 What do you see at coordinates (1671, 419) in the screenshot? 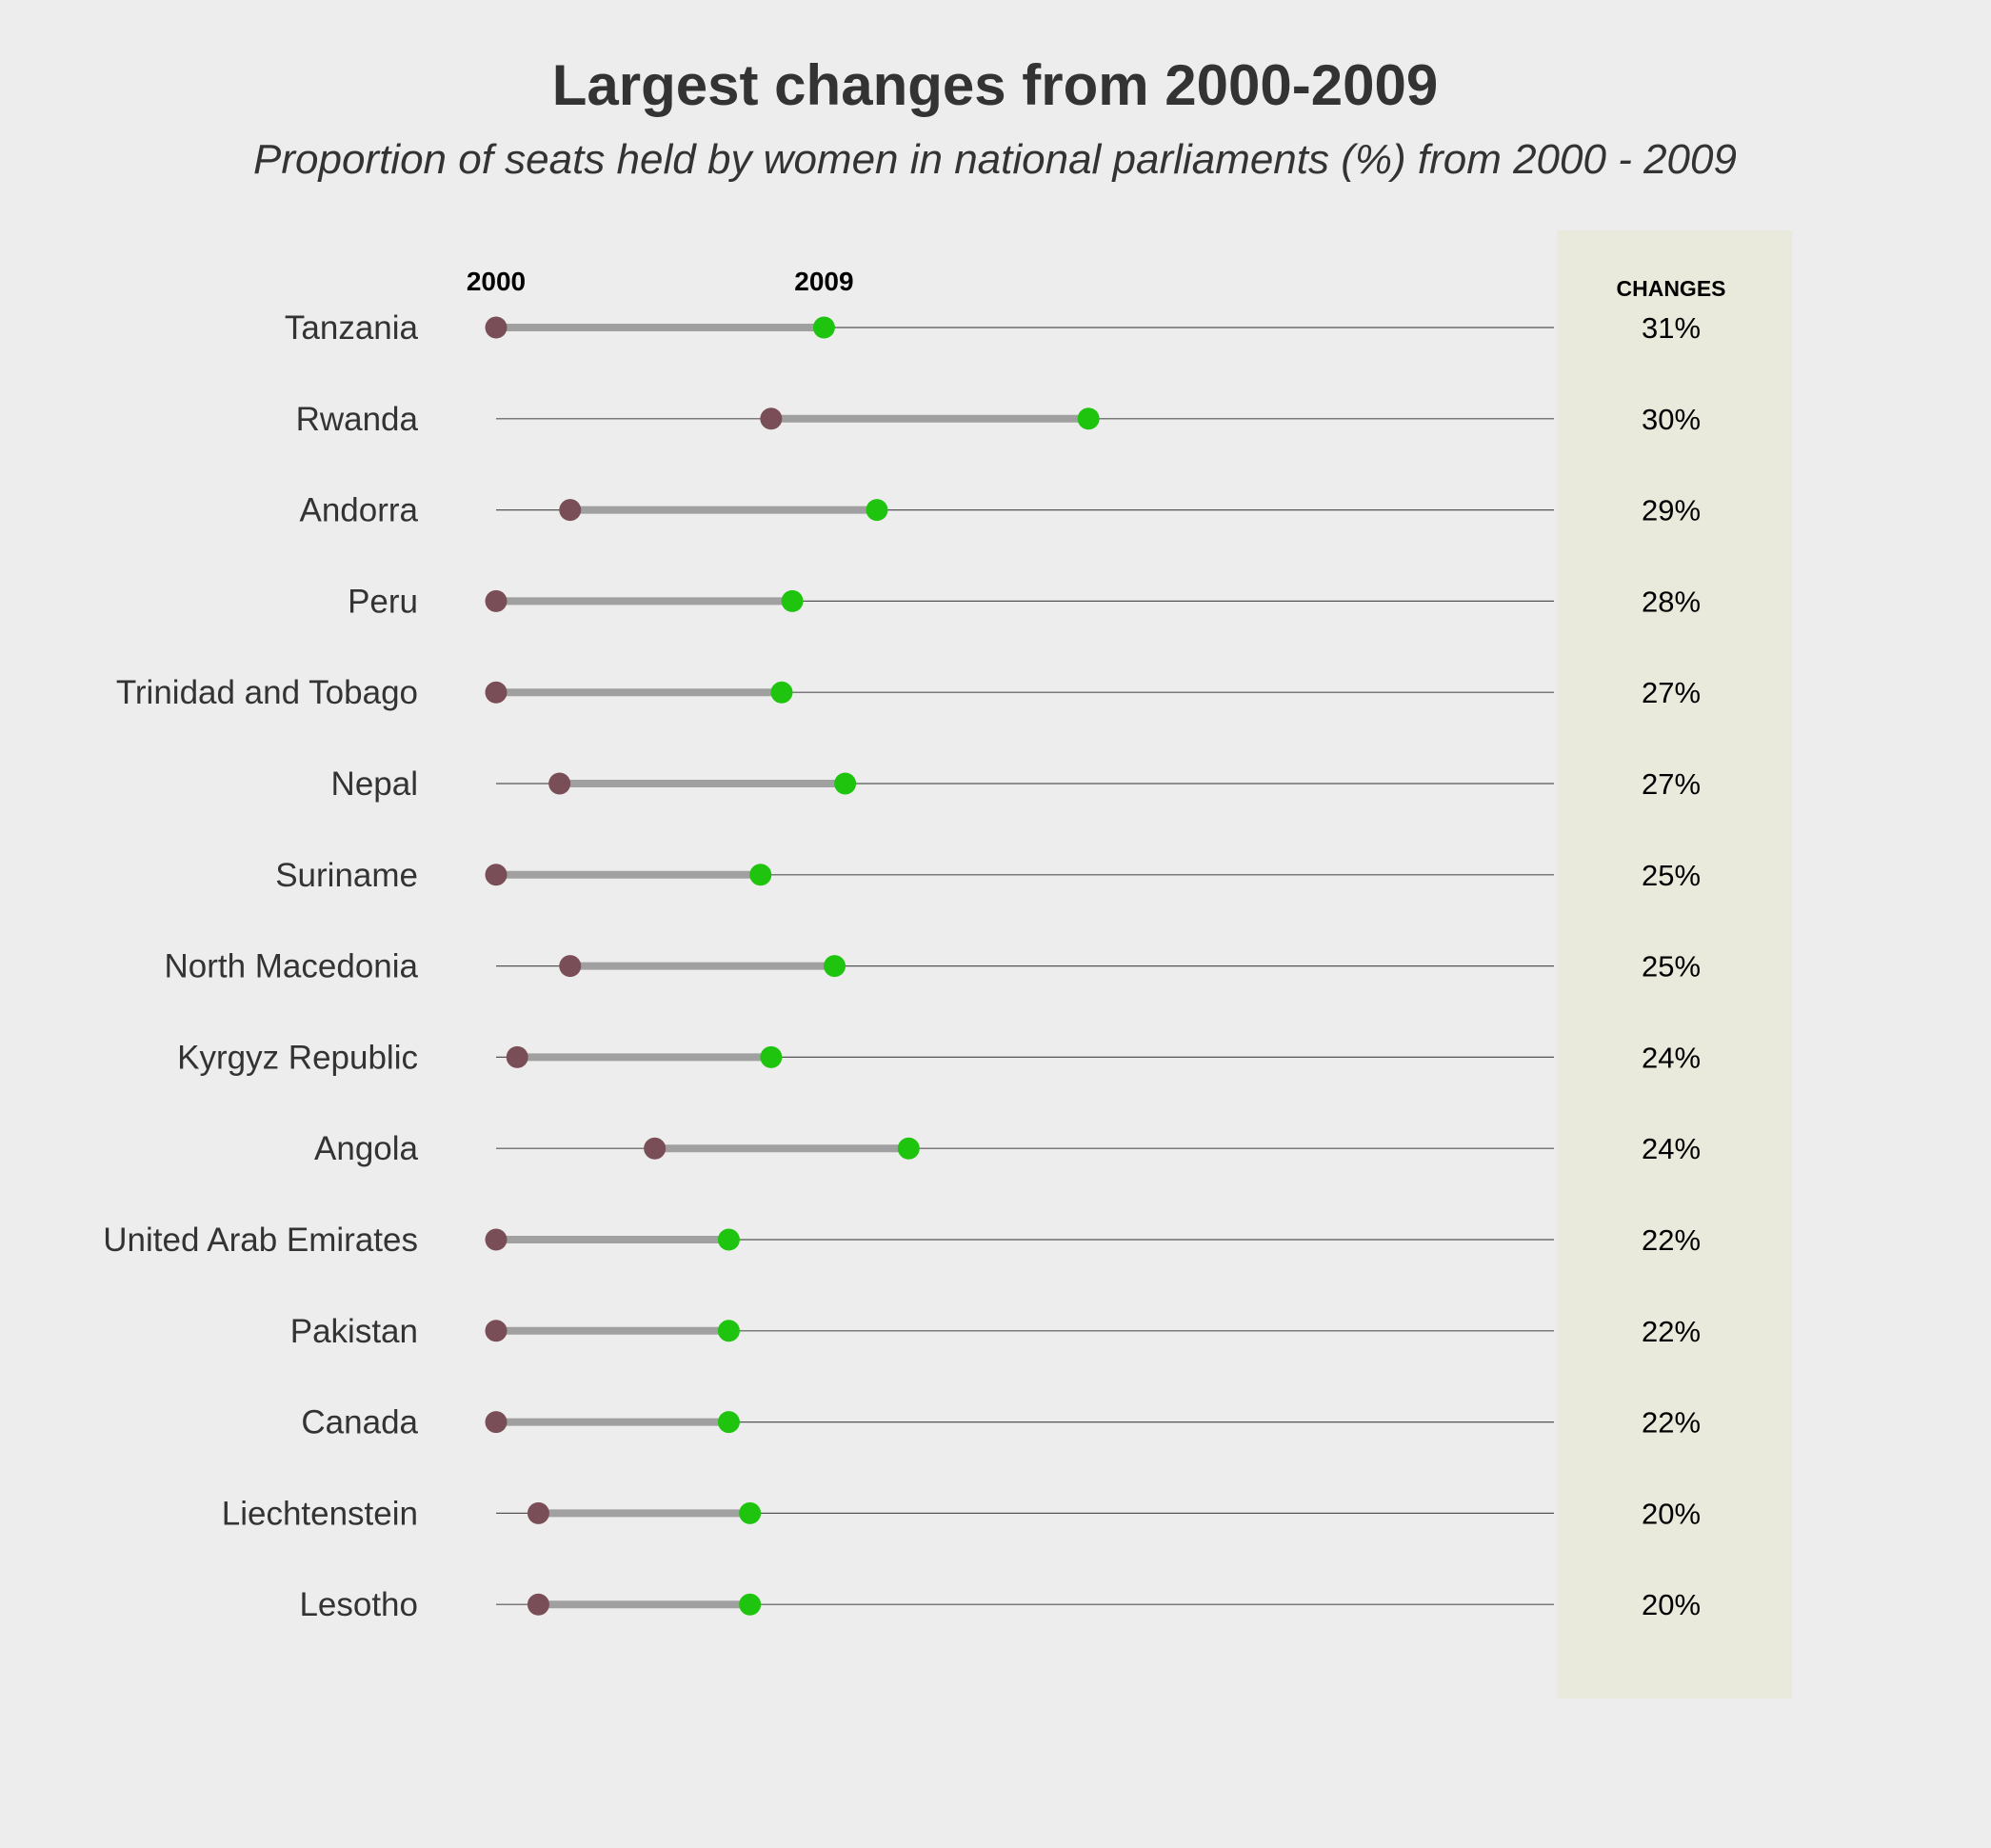
I see `change-value: 30%` at bounding box center [1671, 419].